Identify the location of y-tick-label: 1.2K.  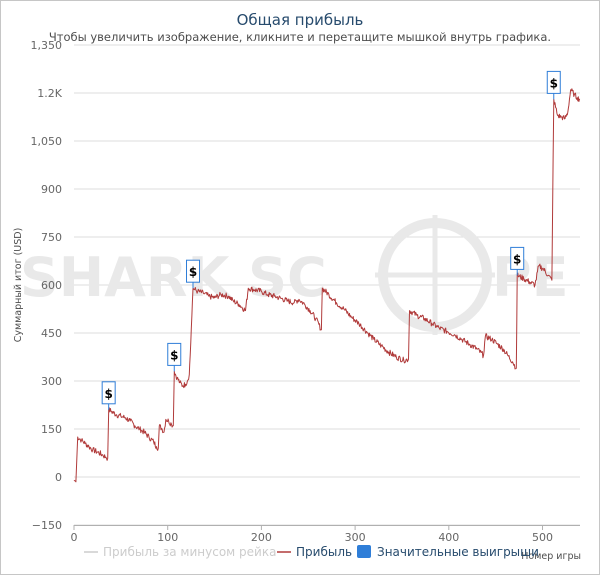
(49, 93).